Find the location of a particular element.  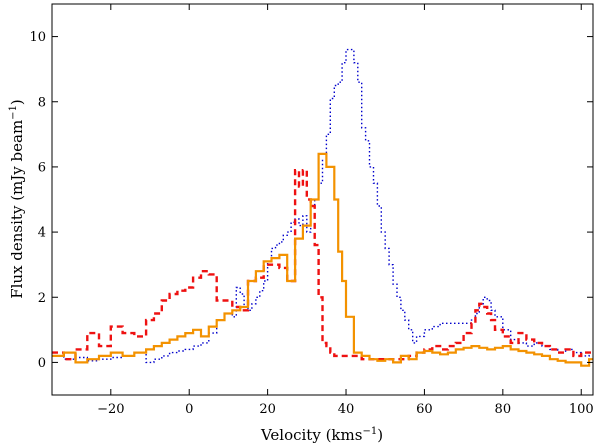

x-tick-label: 20 is located at coordinates (267, 409).